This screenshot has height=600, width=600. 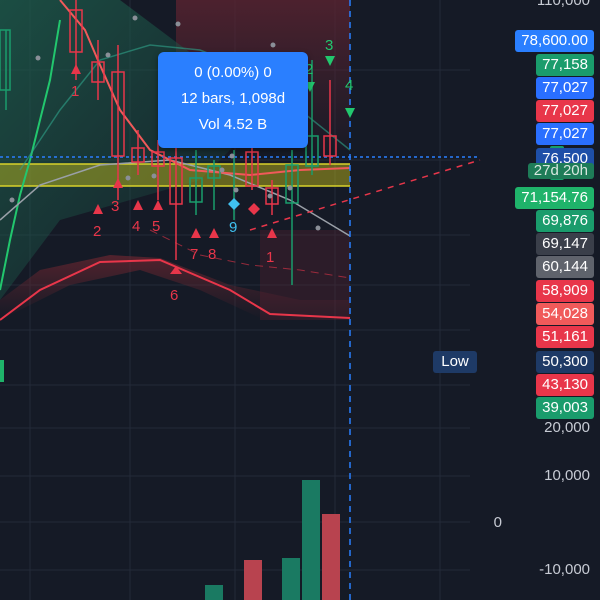 I want to click on marker-label-red: 7, so click(x=194, y=254).